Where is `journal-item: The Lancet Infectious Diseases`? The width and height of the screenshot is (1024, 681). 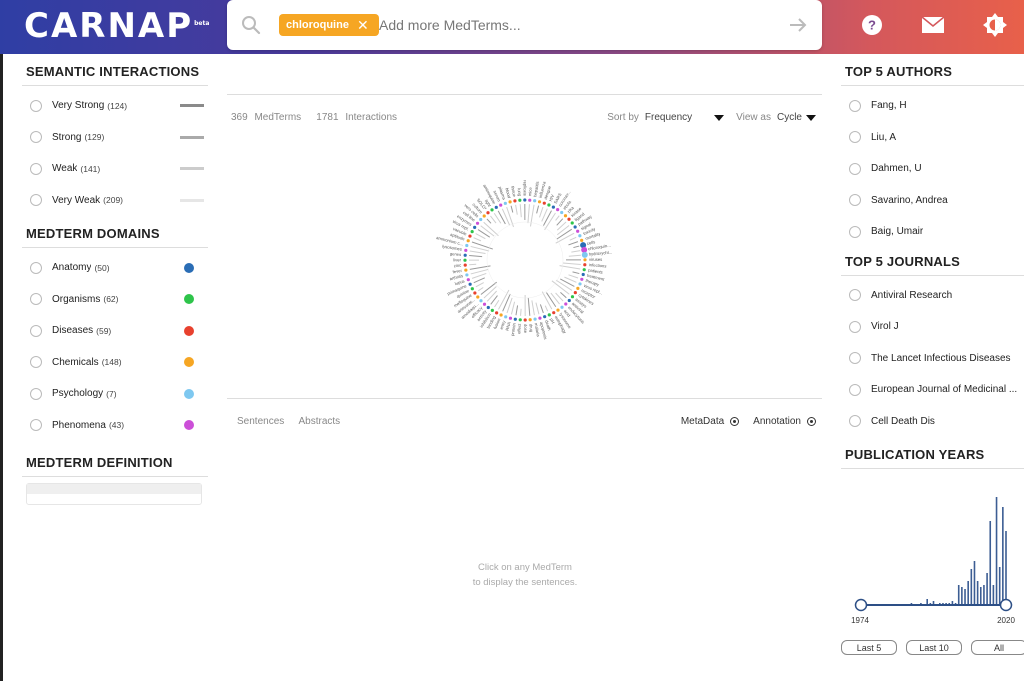 journal-item: The Lancet Infectious Diseases is located at coordinates (932, 359).